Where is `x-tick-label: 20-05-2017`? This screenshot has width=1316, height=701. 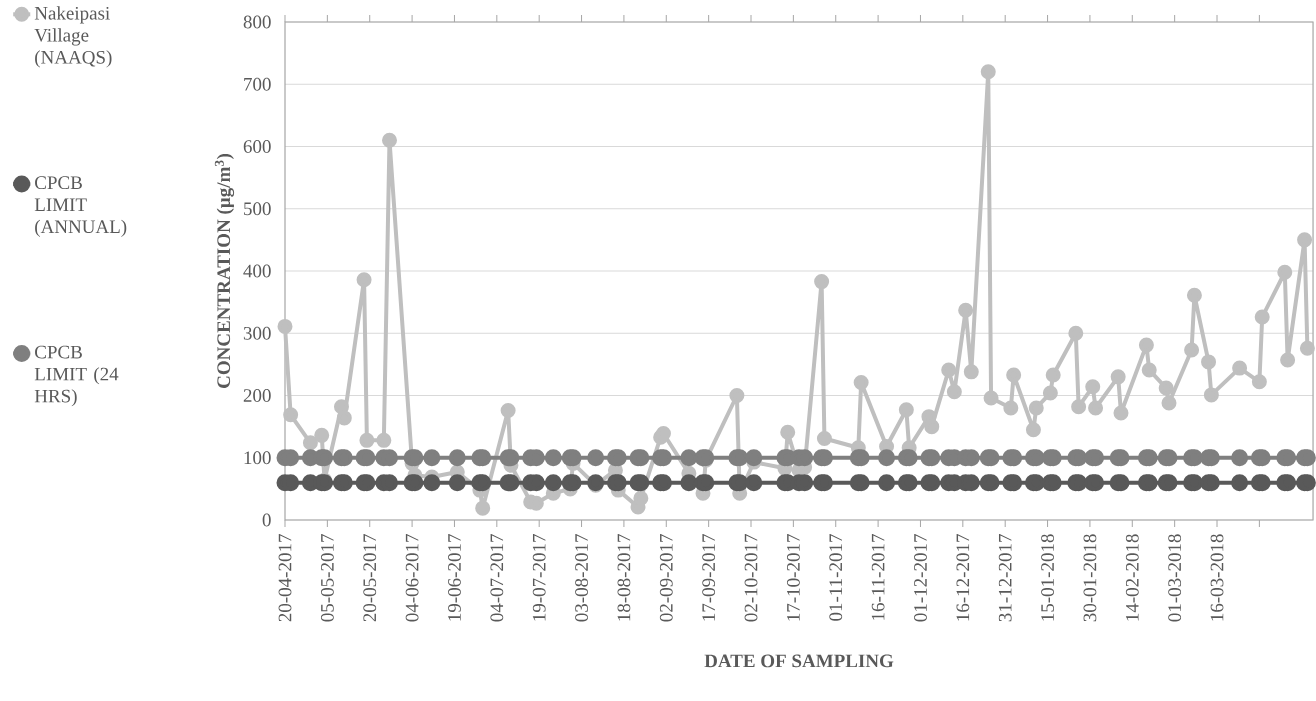 x-tick-label: 20-05-2017 is located at coordinates (370, 578).